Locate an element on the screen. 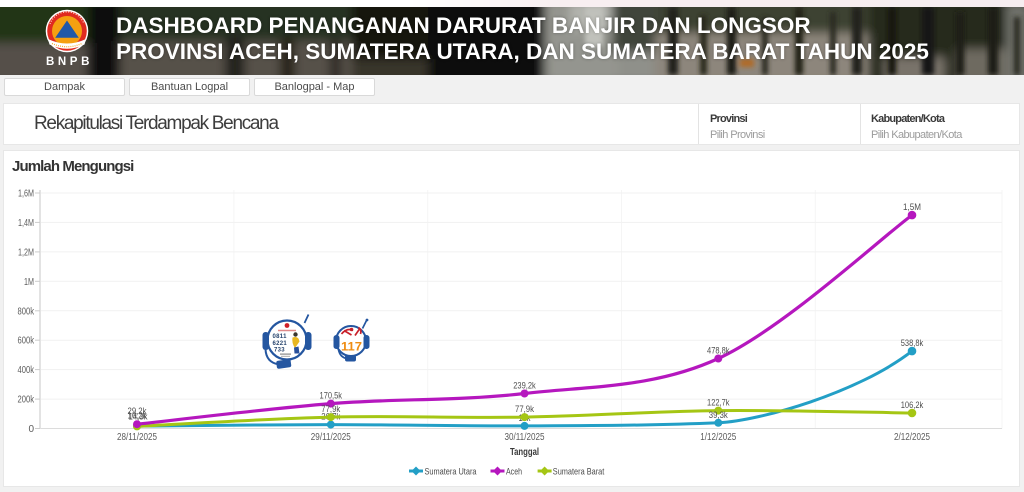 This screenshot has height=492, width=1024. svg-text: 170,5k is located at coordinates (331, 396).